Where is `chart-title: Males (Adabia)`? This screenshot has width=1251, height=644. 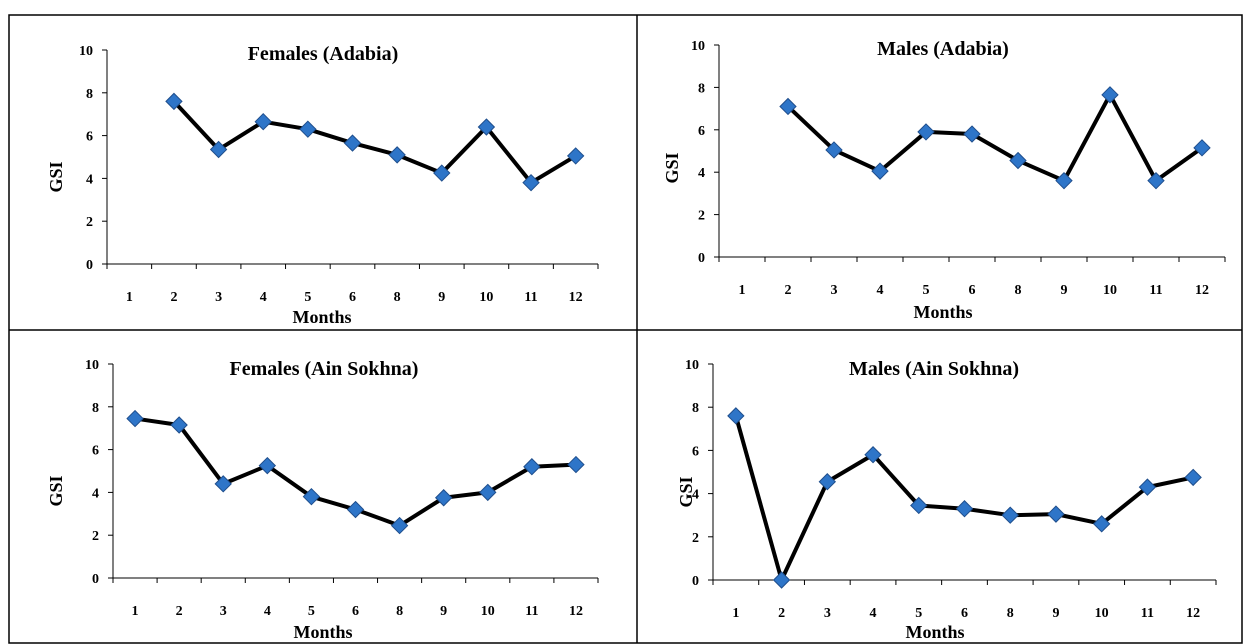
chart-title: Males (Adabia) is located at coordinates (943, 49).